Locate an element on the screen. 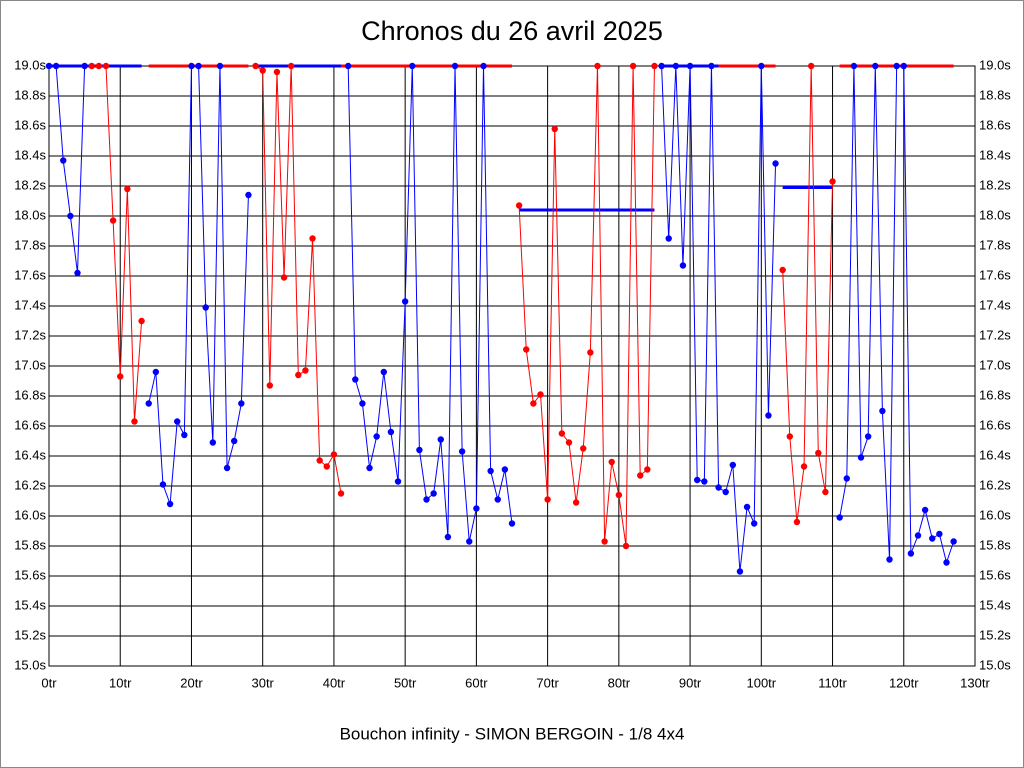 The height and width of the screenshot is (768, 1024). x-tick-label: 70tr is located at coordinates (547, 682).